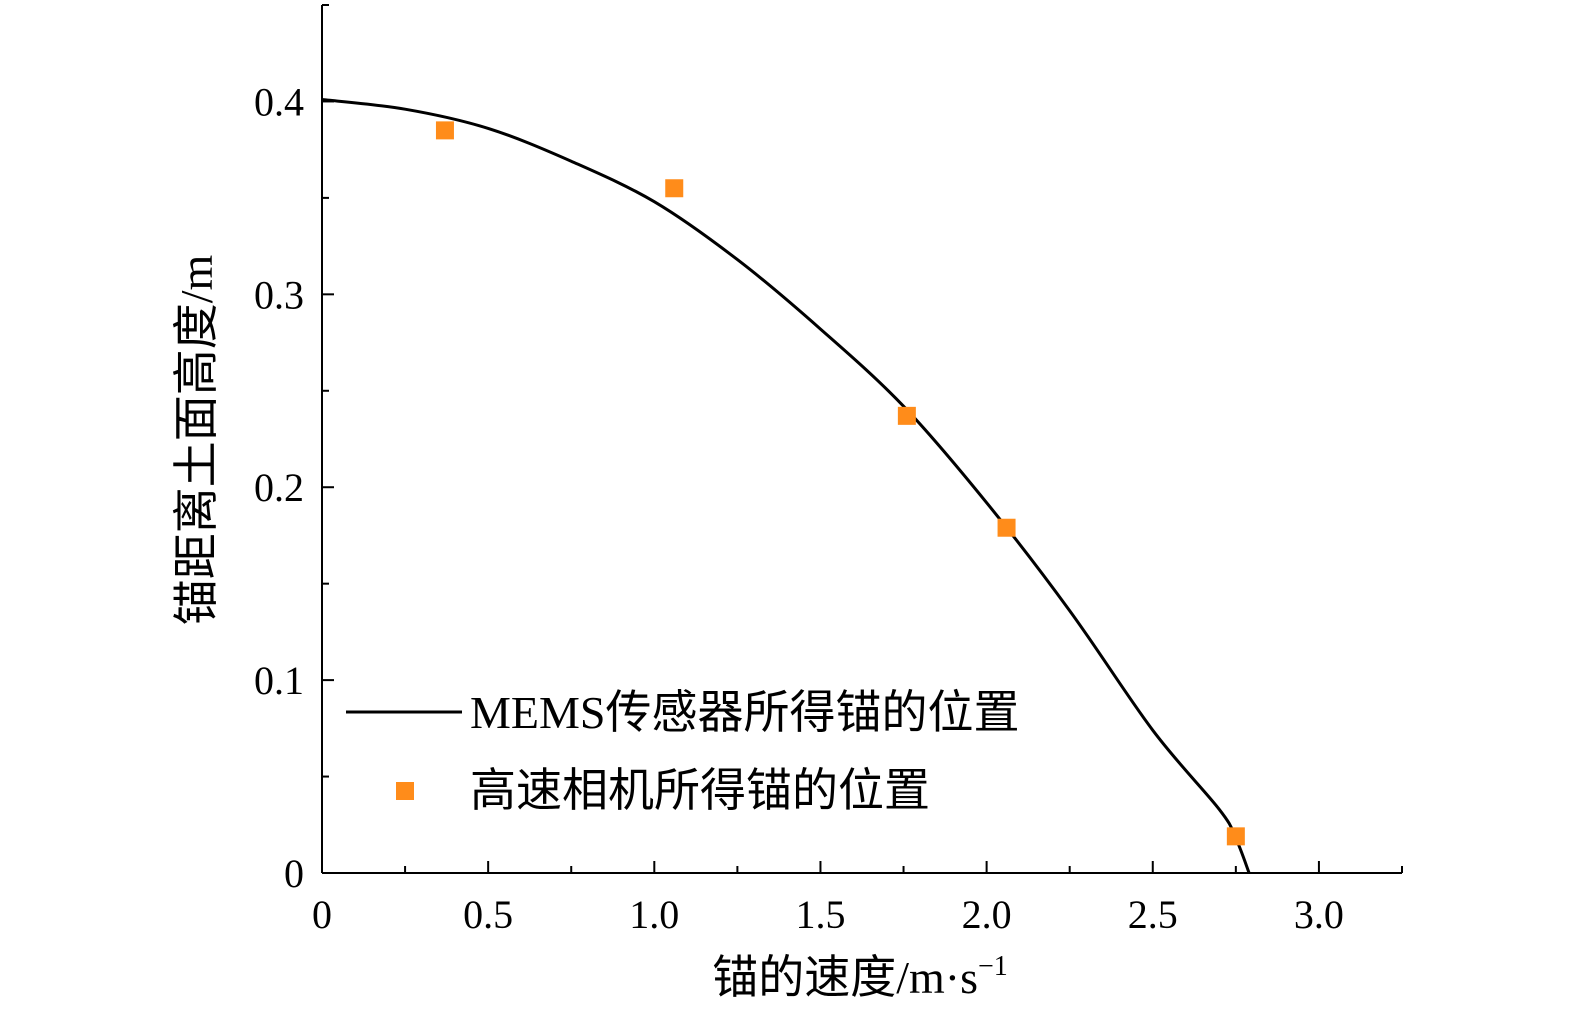 The width and height of the screenshot is (1575, 1018). Describe the element at coordinates (279, 294) in the screenshot. I see `y-tick-label: 0.3` at that location.